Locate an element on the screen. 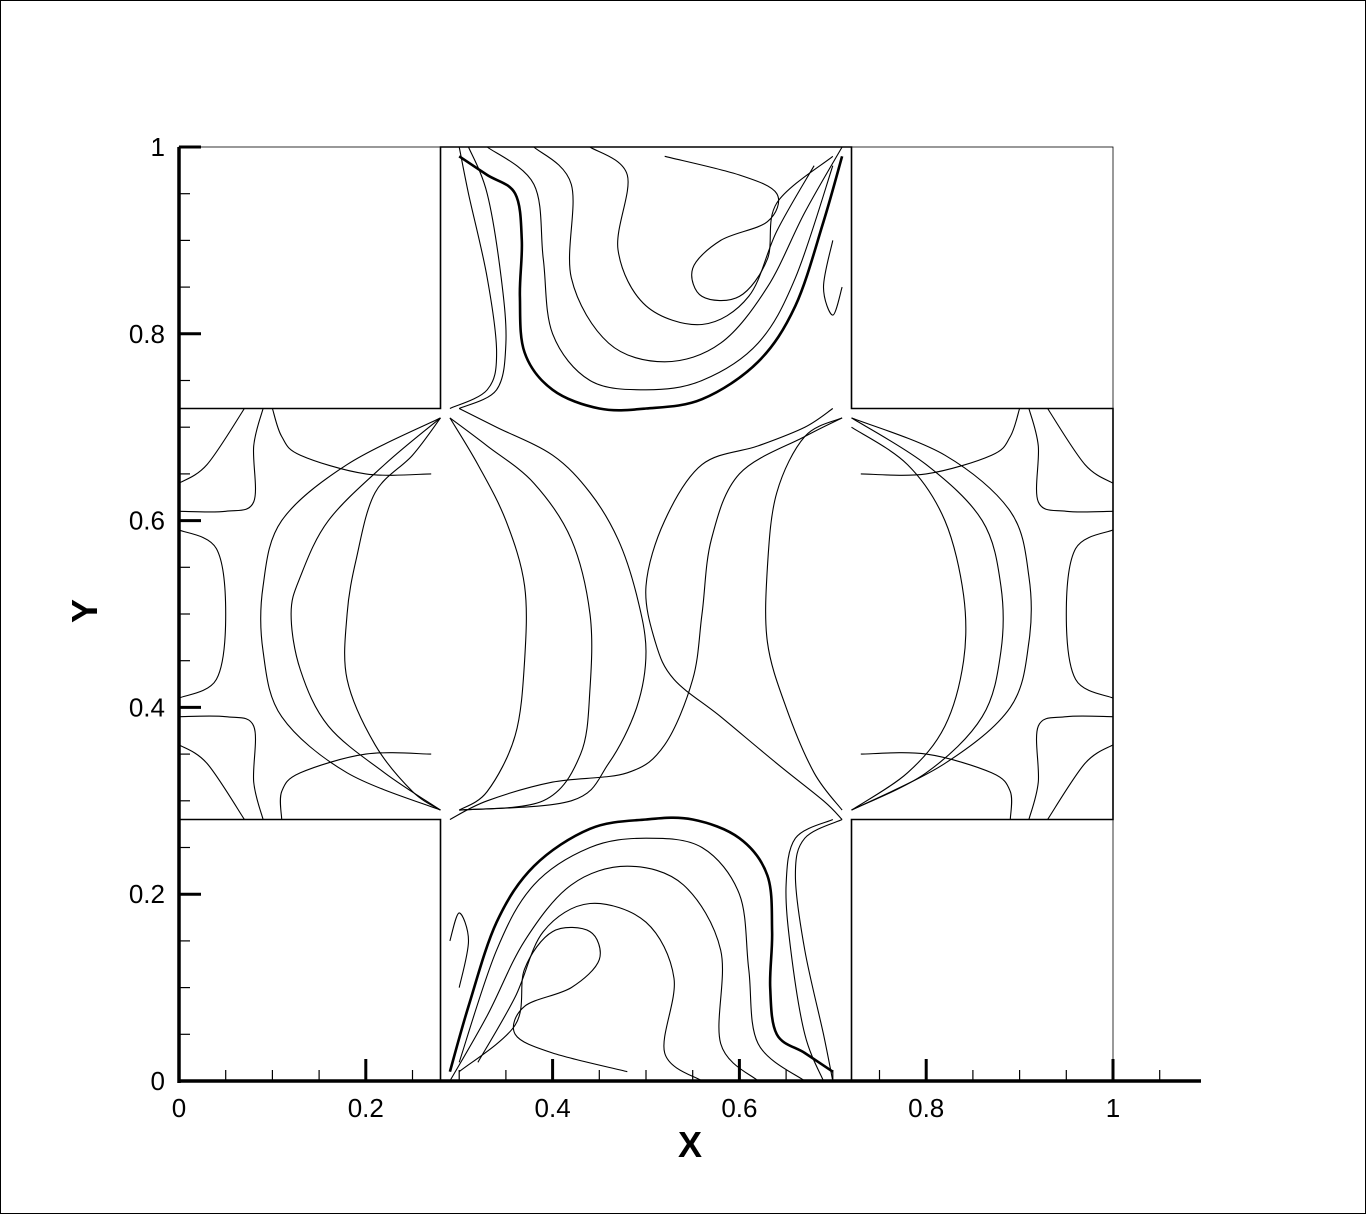 The width and height of the screenshot is (1366, 1214). y-tick-label: 0.2 is located at coordinates (147, 894).